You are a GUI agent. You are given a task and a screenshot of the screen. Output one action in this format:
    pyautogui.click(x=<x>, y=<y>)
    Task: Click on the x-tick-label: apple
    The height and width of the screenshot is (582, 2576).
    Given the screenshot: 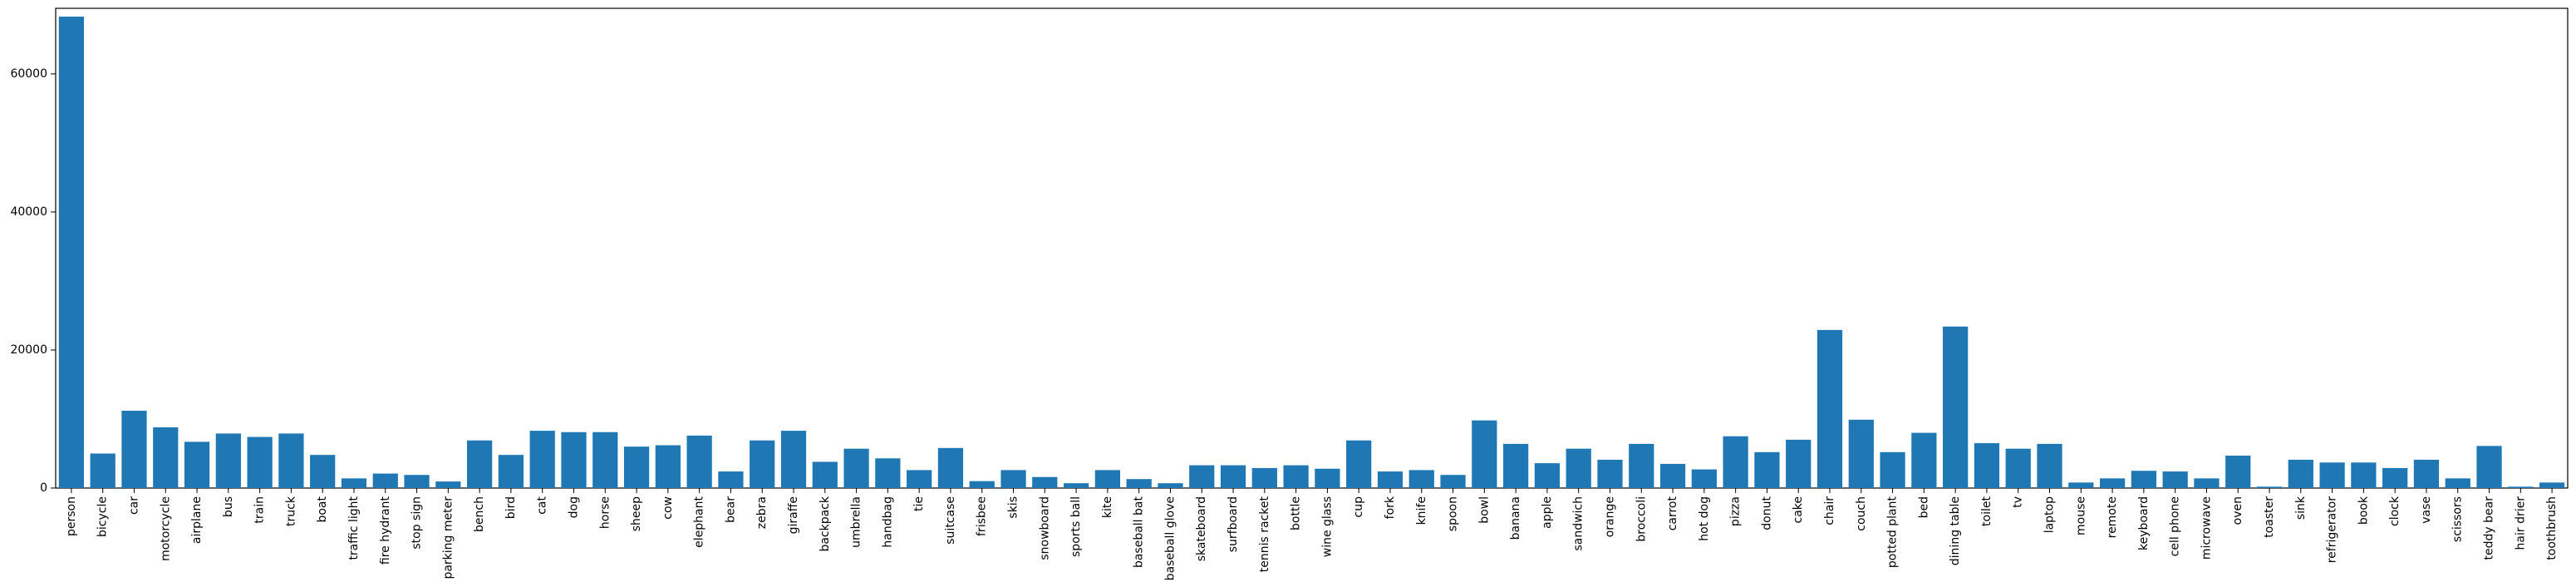 What is the action you would take?
    pyautogui.click(x=1547, y=512)
    